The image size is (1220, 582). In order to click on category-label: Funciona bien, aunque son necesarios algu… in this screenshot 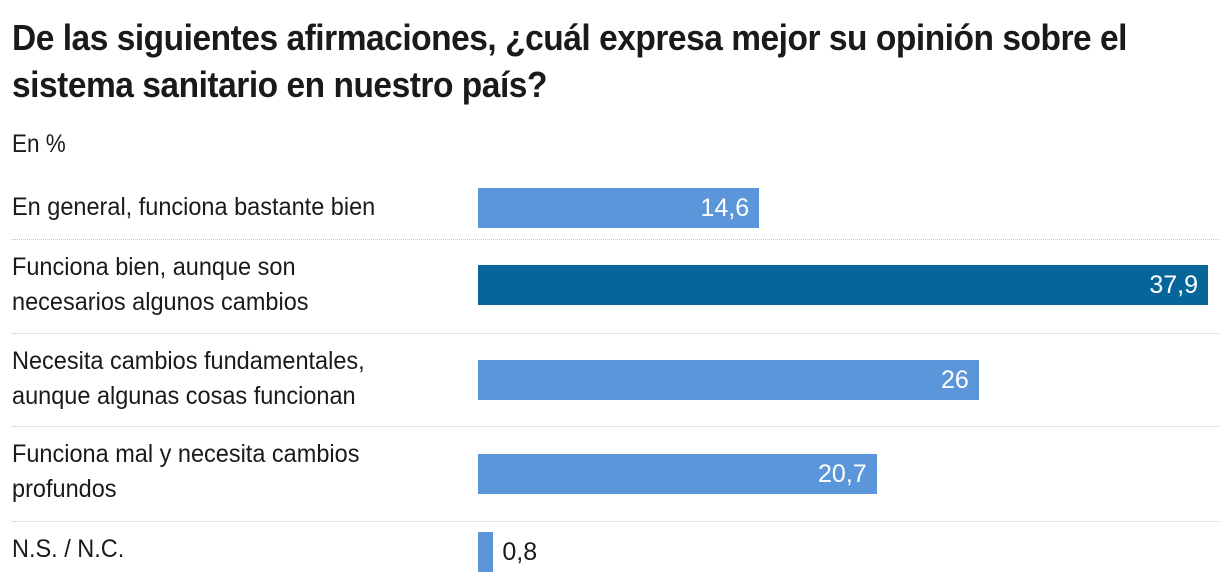, I will do `click(233, 285)`.